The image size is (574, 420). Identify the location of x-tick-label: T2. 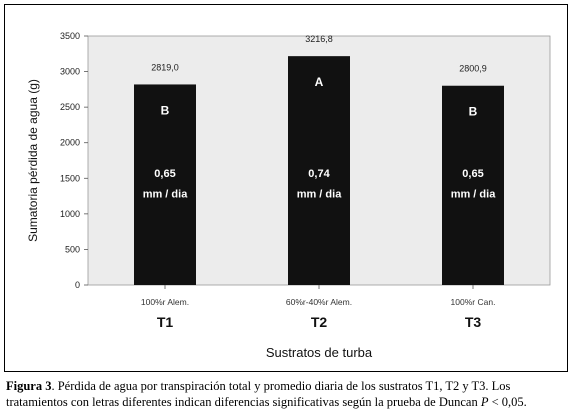
(319, 322).